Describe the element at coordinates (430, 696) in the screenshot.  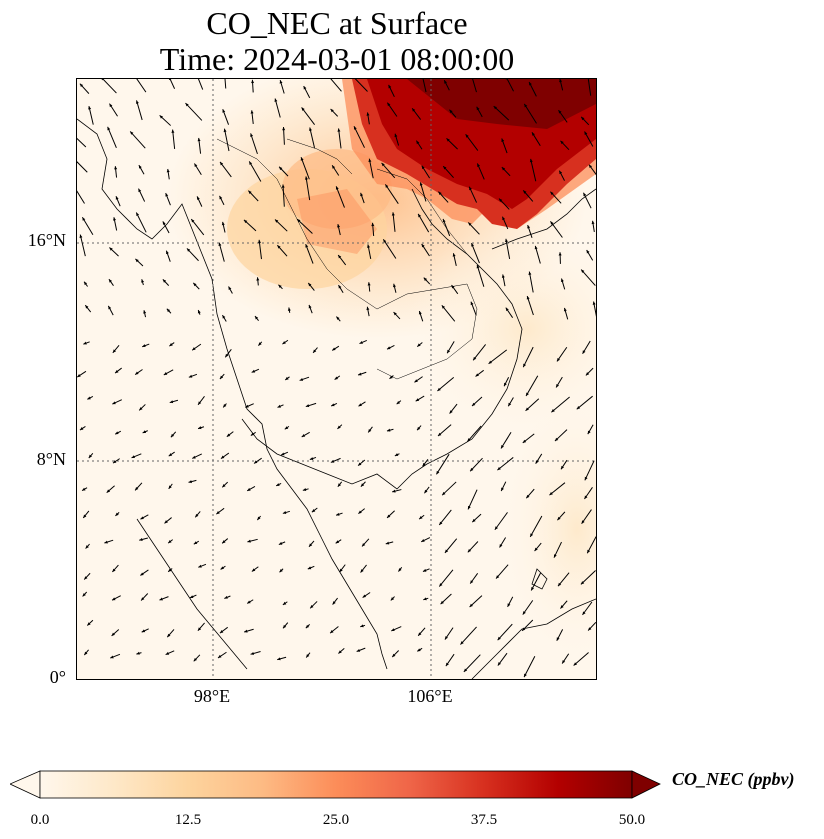
I see `lon-label-106e: 106°E` at that location.